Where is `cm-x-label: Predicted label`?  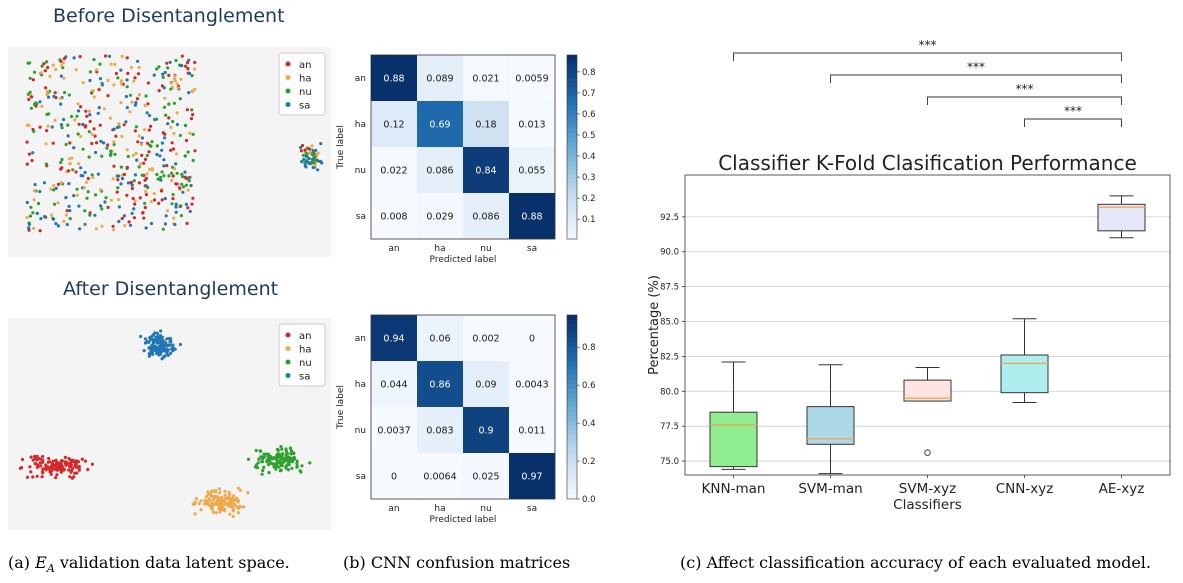
cm-x-label: Predicted label is located at coordinates (463, 520).